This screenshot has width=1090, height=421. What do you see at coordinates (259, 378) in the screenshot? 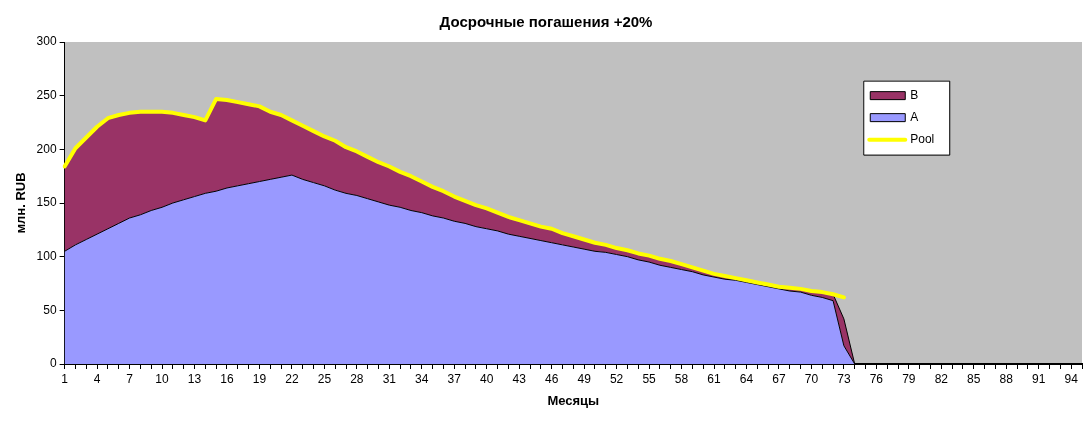
I see `x-tick-label: 19` at bounding box center [259, 378].